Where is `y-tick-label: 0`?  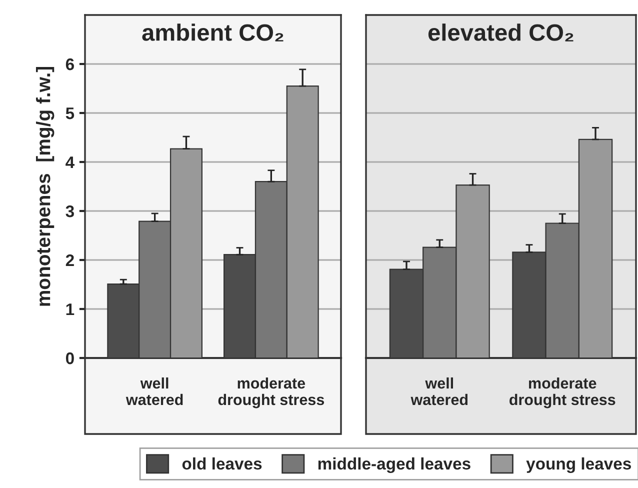 y-tick-label: 0 is located at coordinates (70, 358).